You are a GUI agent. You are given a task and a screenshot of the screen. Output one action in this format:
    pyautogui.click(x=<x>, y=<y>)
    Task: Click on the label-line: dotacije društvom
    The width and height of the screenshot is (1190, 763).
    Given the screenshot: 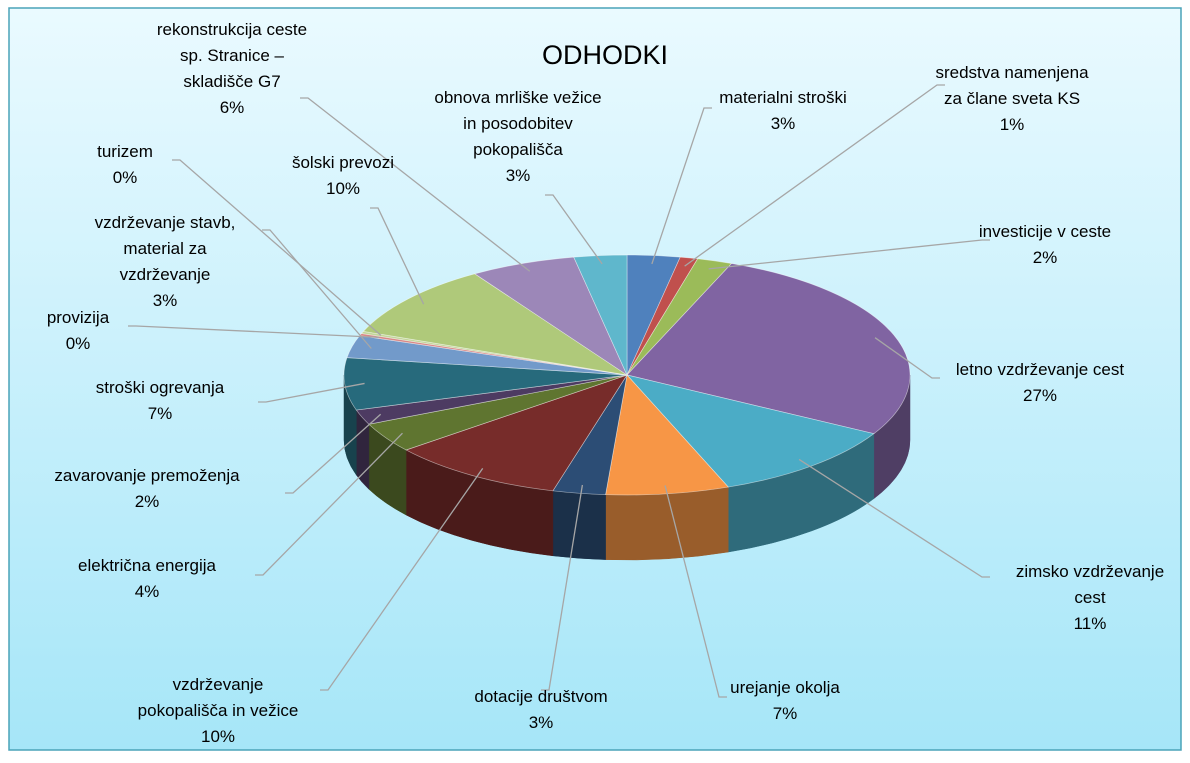 What is the action you would take?
    pyautogui.click(x=540, y=696)
    